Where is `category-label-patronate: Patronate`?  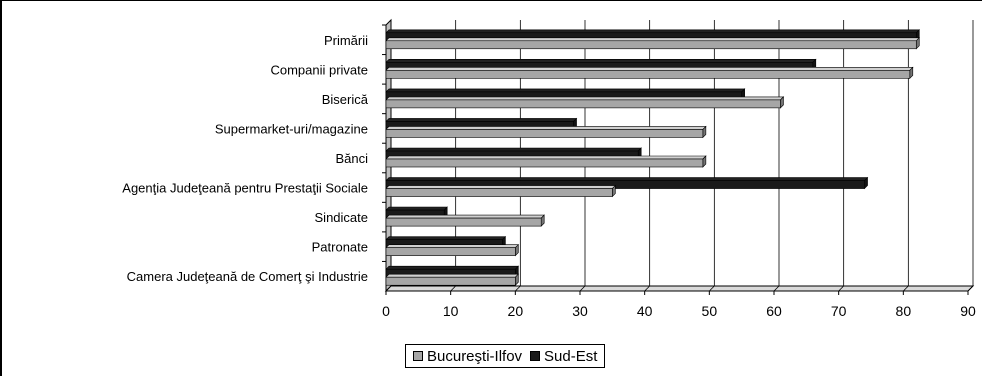 category-label-patronate: Patronate is located at coordinates (340, 247).